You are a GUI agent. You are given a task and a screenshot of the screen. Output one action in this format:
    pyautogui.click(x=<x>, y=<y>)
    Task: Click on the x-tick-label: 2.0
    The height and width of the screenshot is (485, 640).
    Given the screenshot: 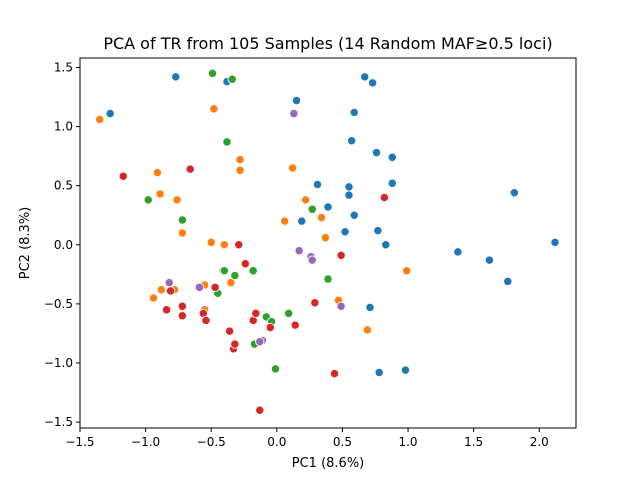 What is the action you would take?
    pyautogui.click(x=539, y=442)
    